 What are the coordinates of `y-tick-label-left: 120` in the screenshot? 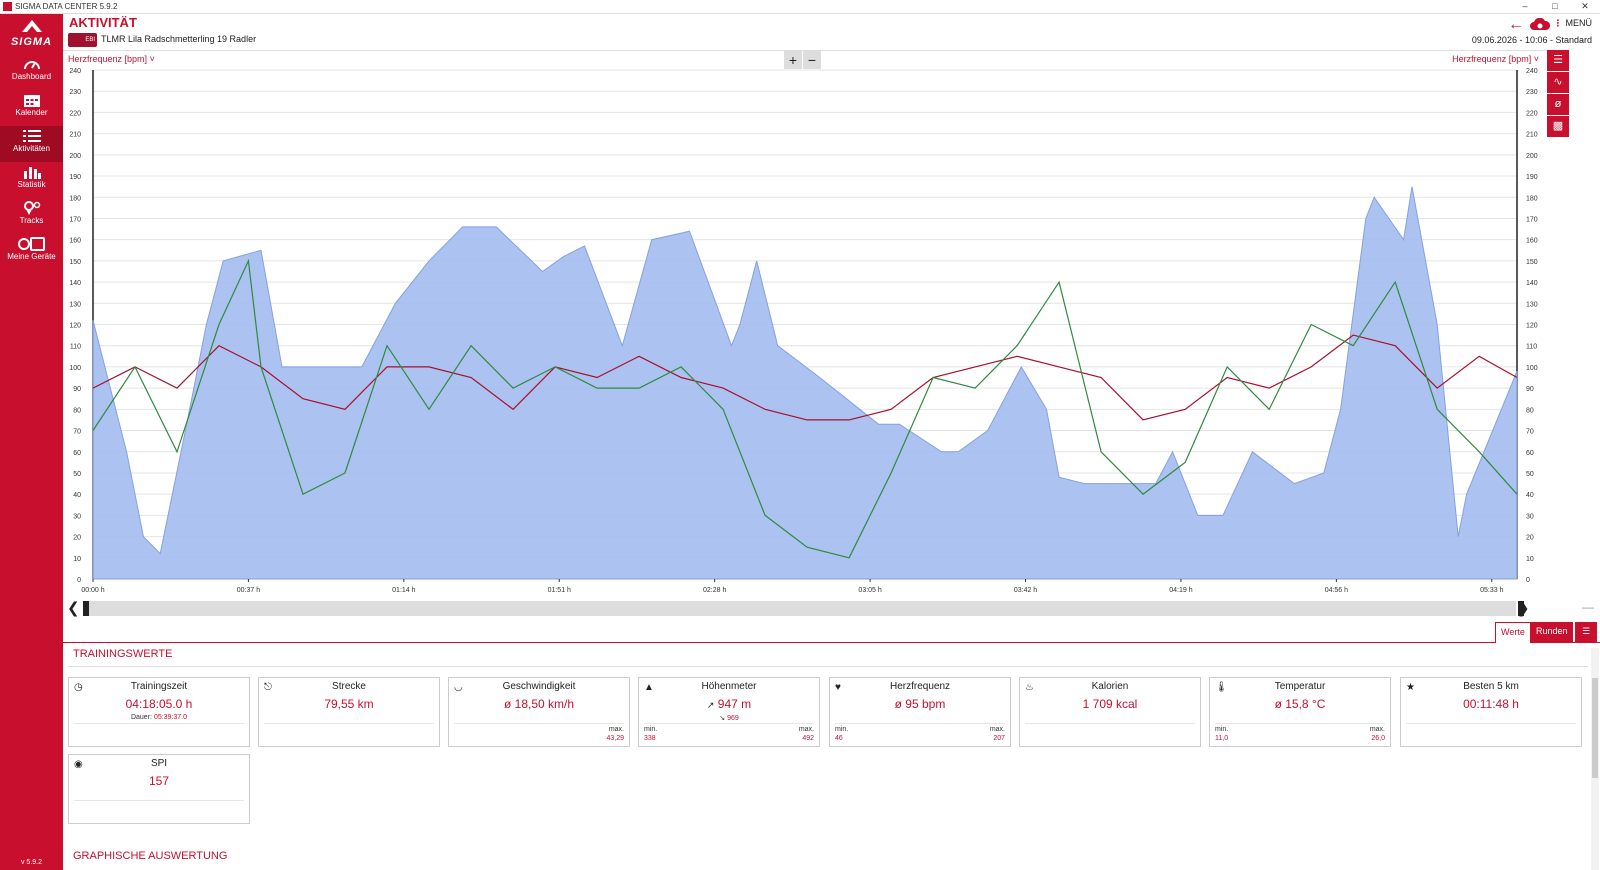 It's located at (75, 326).